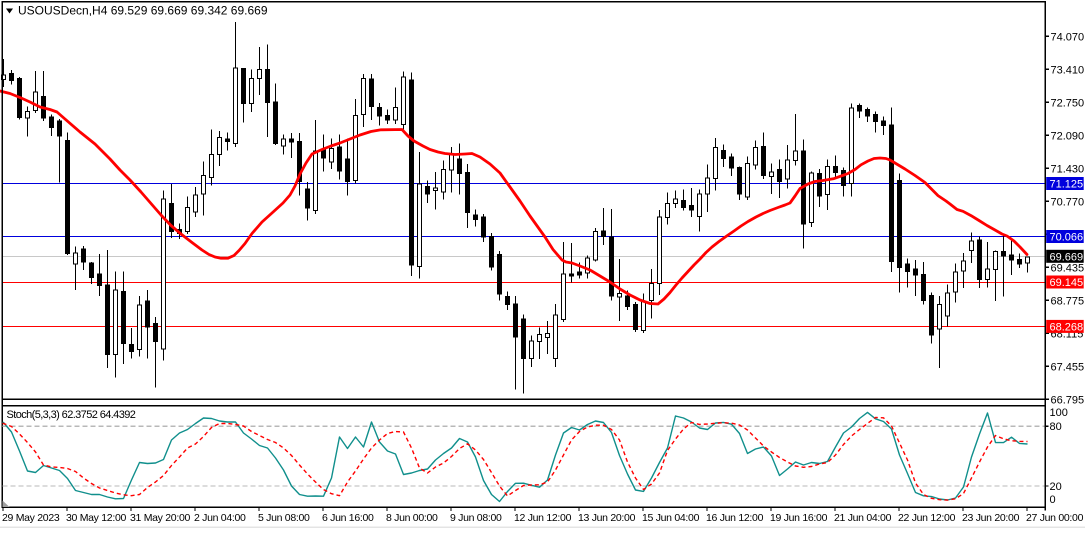 The width and height of the screenshot is (1085, 535). Describe the element at coordinates (1068, 367) in the screenshot. I see `svg-text: 67.455` at that location.